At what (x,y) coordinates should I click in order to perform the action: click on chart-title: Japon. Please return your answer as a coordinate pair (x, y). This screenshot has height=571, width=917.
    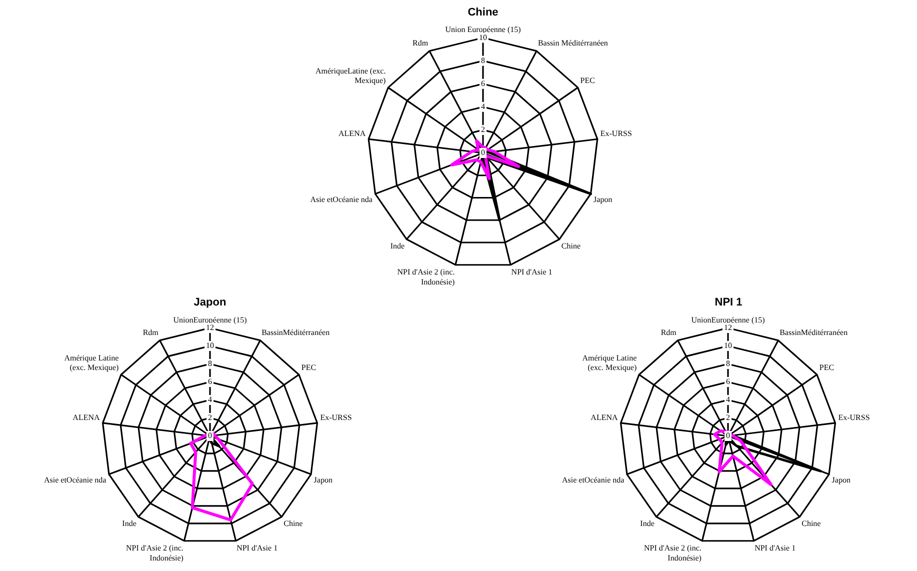
    Looking at the image, I should click on (210, 302).